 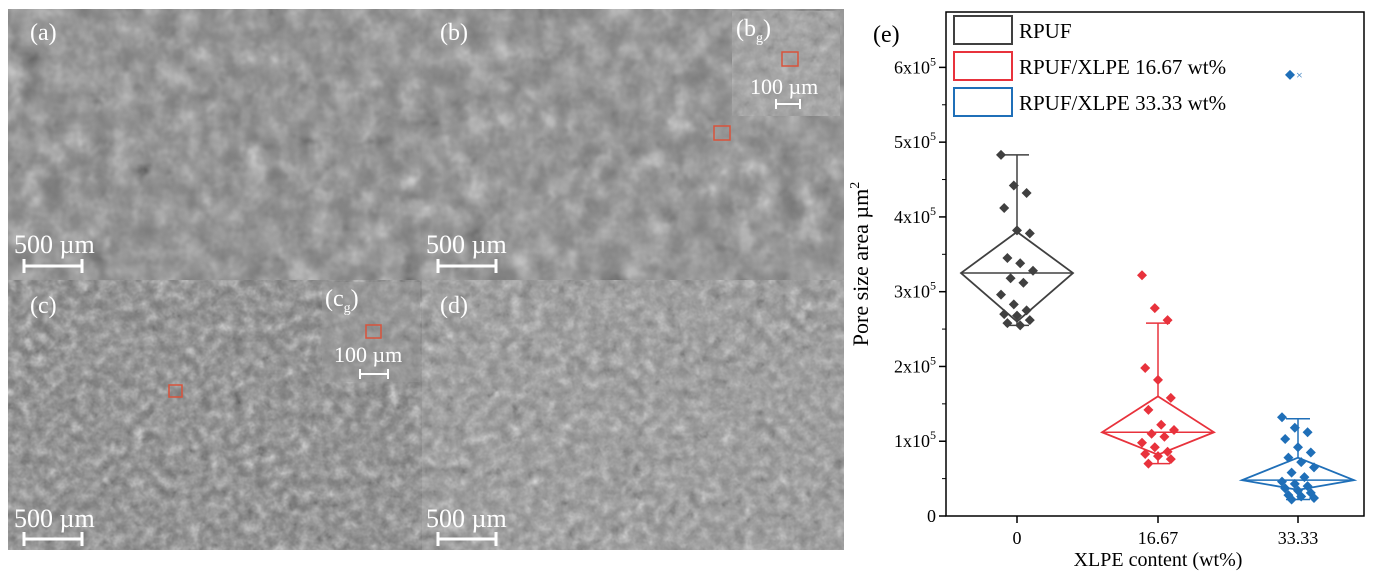 I want to click on panel-label-d: (d), so click(x=454, y=306).